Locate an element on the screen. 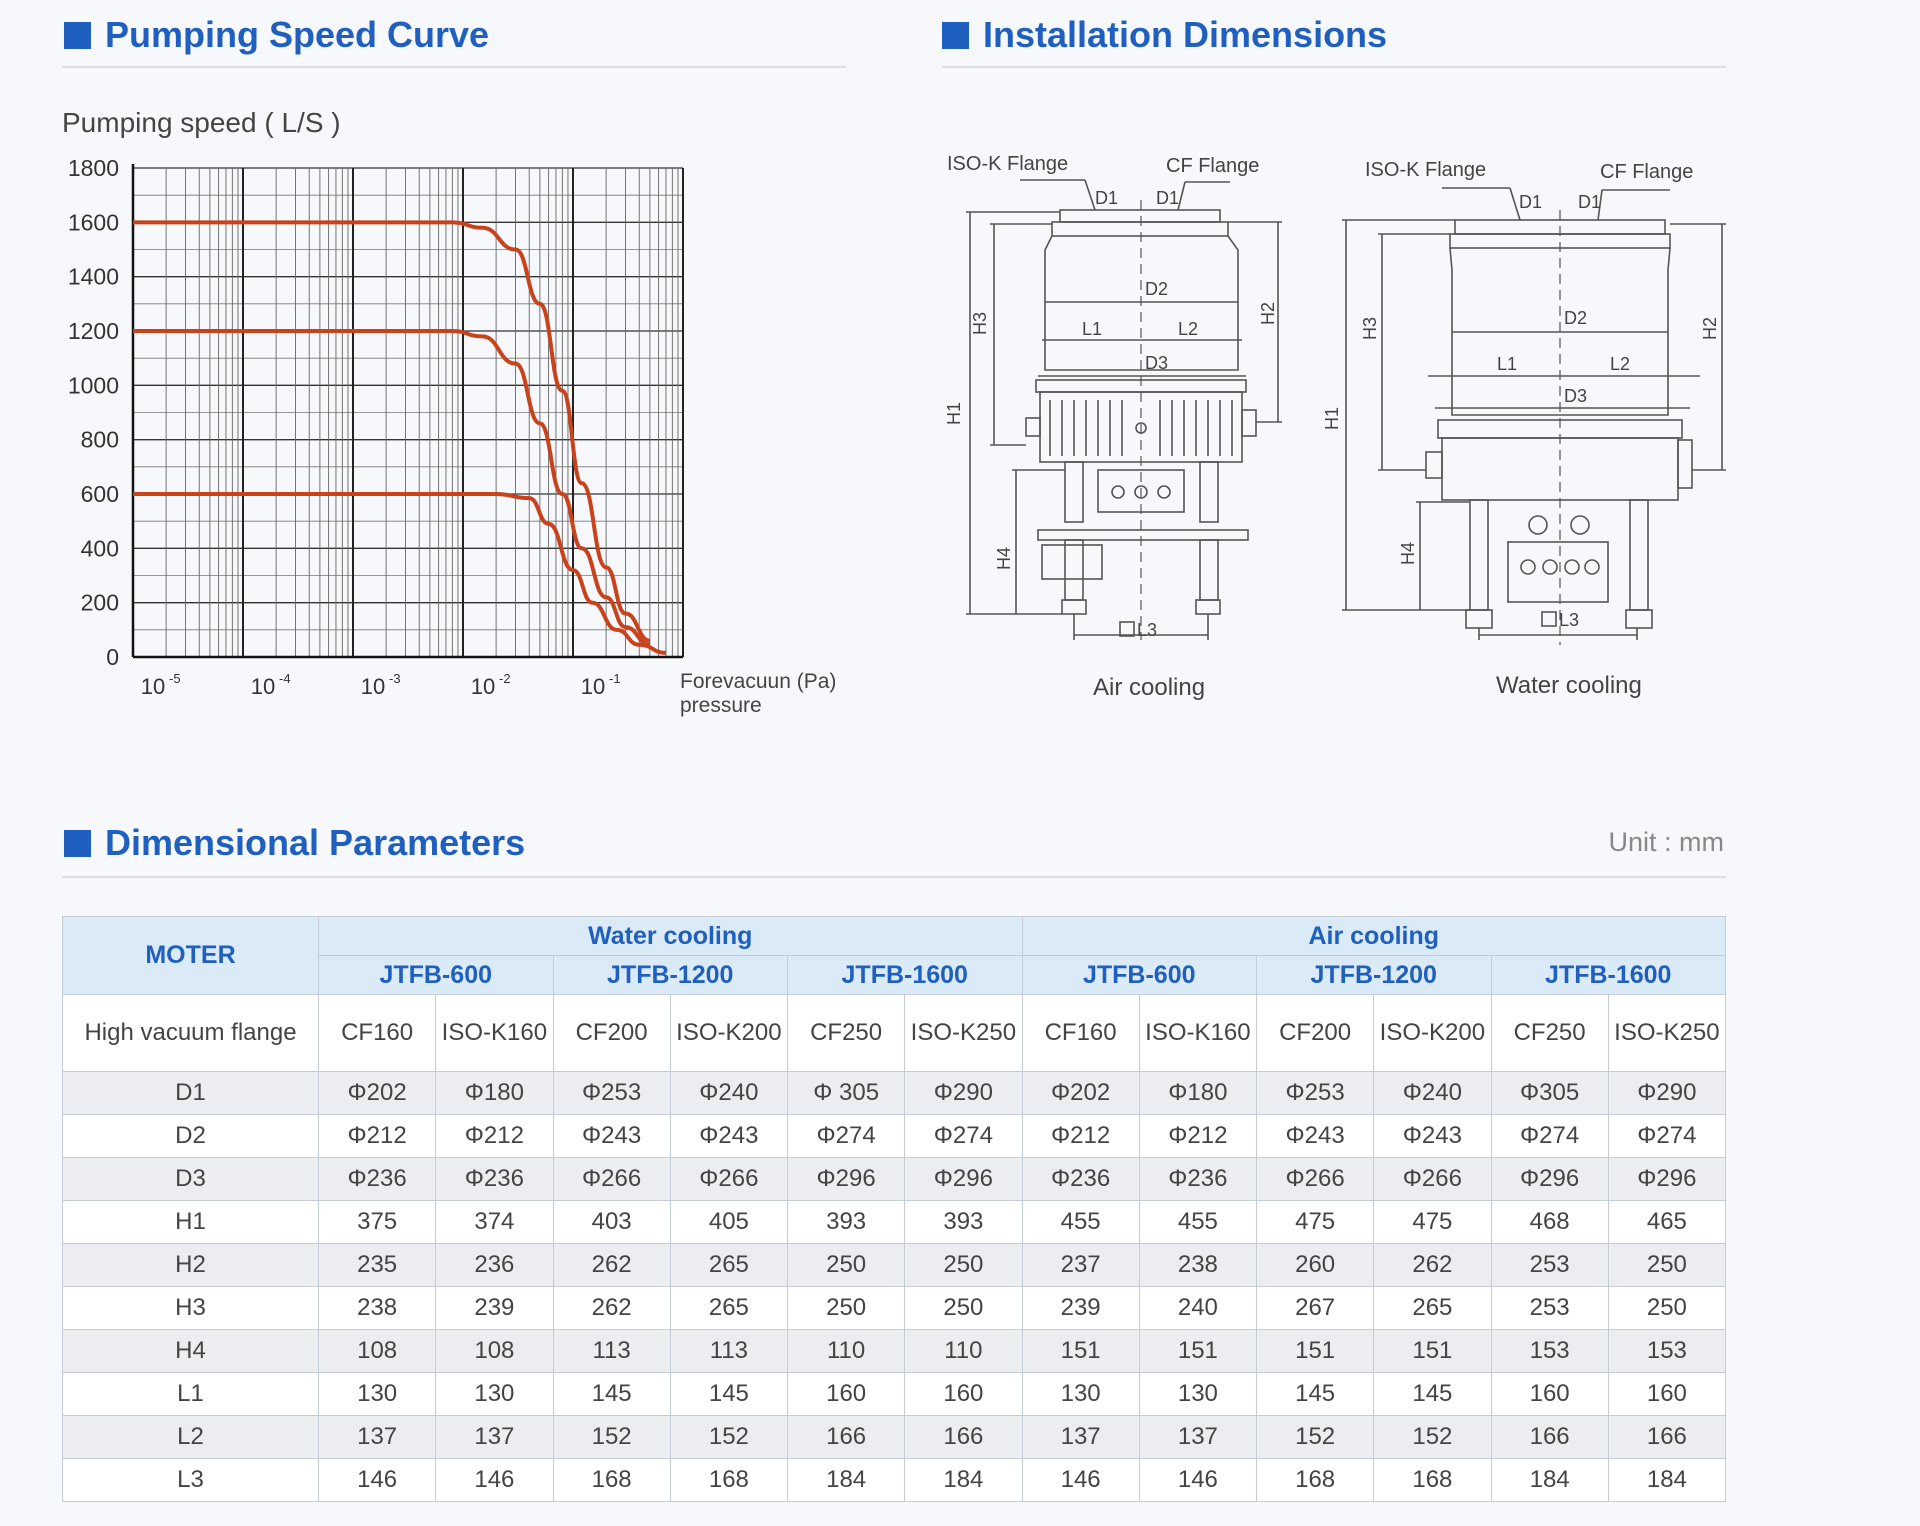 This screenshot has width=1920, height=1526. water-d1-right: D1 is located at coordinates (1589, 202).